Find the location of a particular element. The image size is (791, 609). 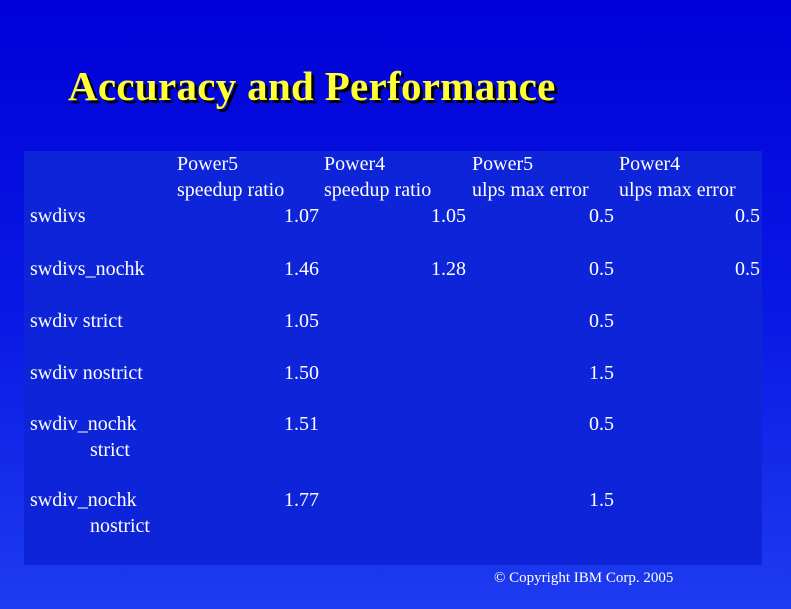

table-cell: 1.46 is located at coordinates (301, 269).